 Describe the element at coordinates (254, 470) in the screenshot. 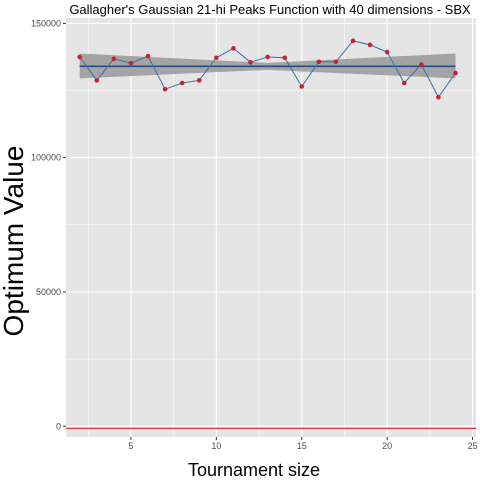

I see `x-axis-label: Tournament size` at that location.